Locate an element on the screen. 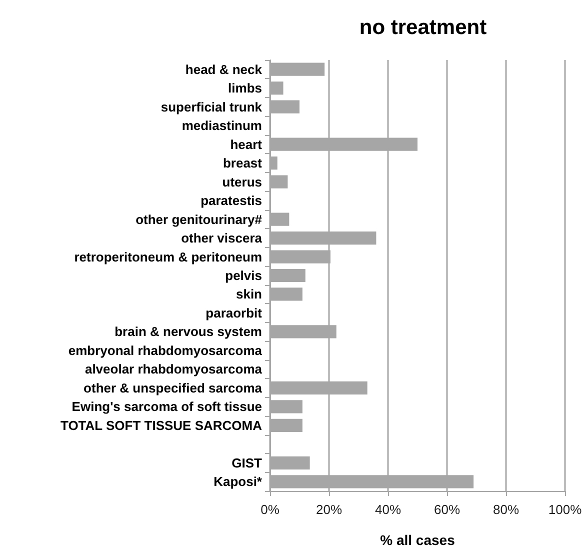 The height and width of the screenshot is (552, 587). x-tick-label: 60% is located at coordinates (447, 509).